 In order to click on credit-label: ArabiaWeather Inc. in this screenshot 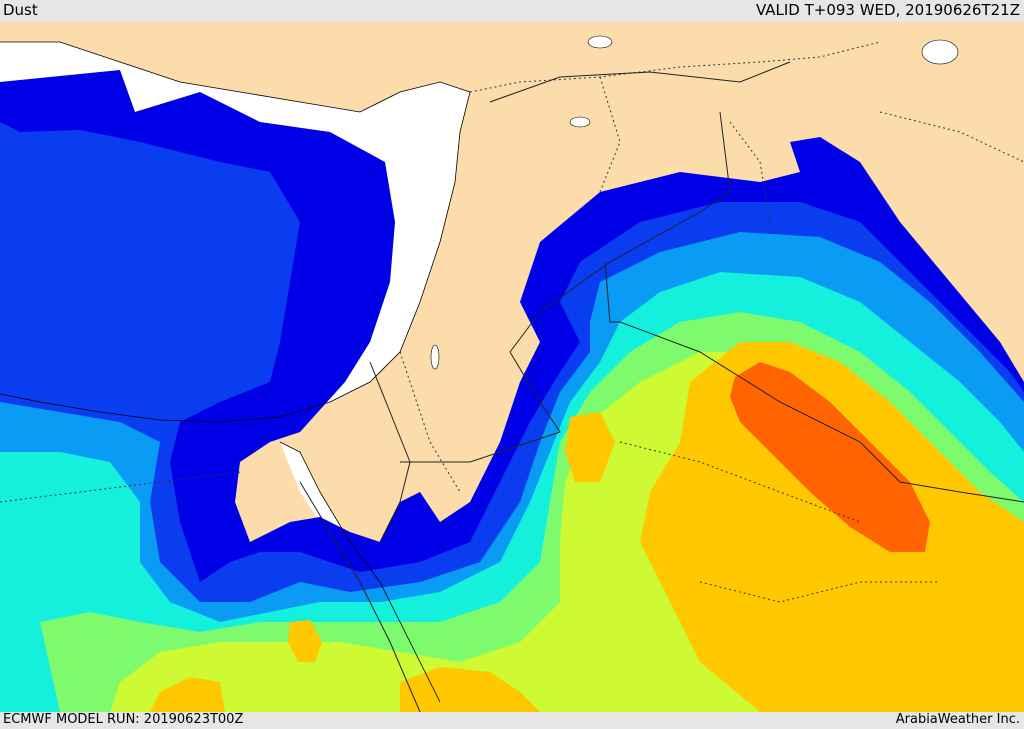, I will do `click(957, 719)`.